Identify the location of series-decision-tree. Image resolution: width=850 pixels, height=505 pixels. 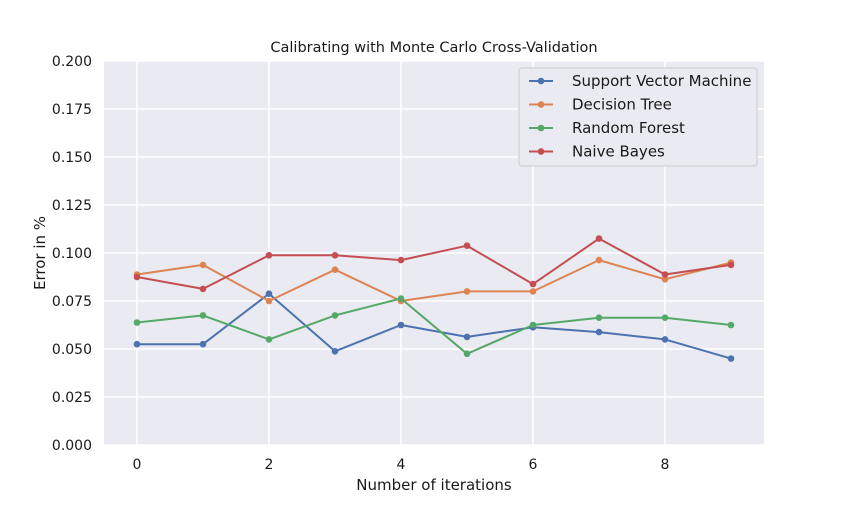
(434, 280).